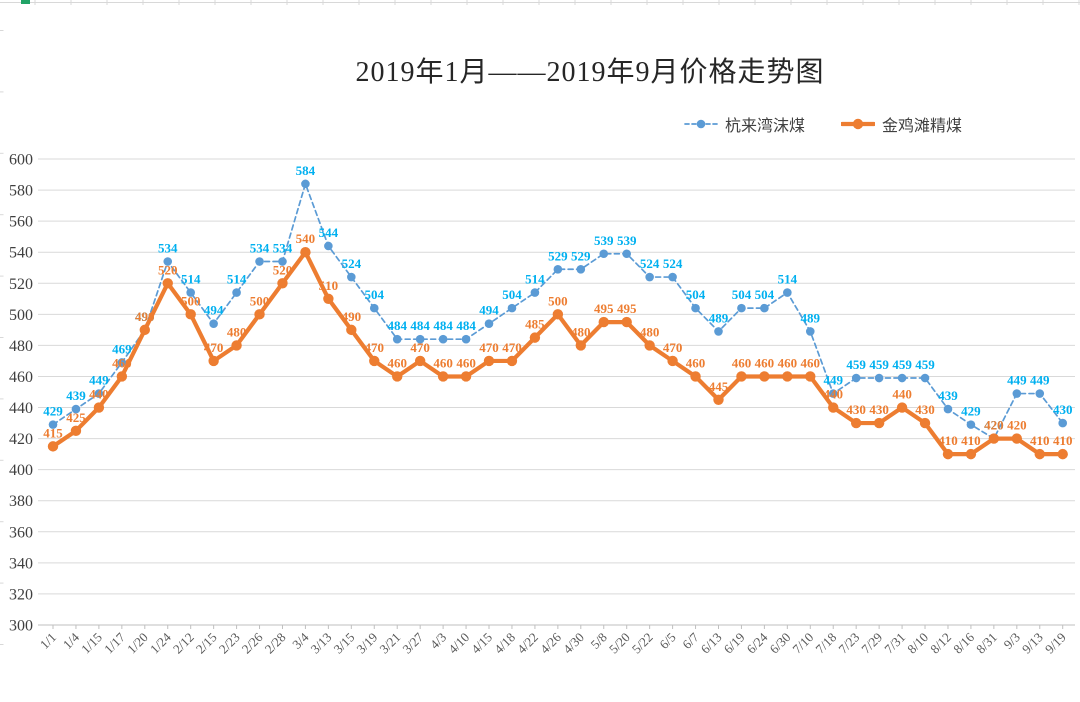 This screenshot has height=702, width=1080. I want to click on y-tick-label: 600, so click(21, 160).